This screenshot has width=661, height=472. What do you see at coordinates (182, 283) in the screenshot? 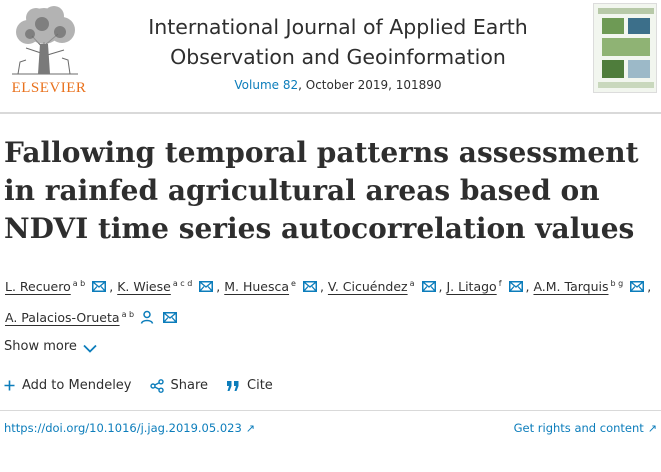
I see `affiliation-marker: a c d` at bounding box center [182, 283].